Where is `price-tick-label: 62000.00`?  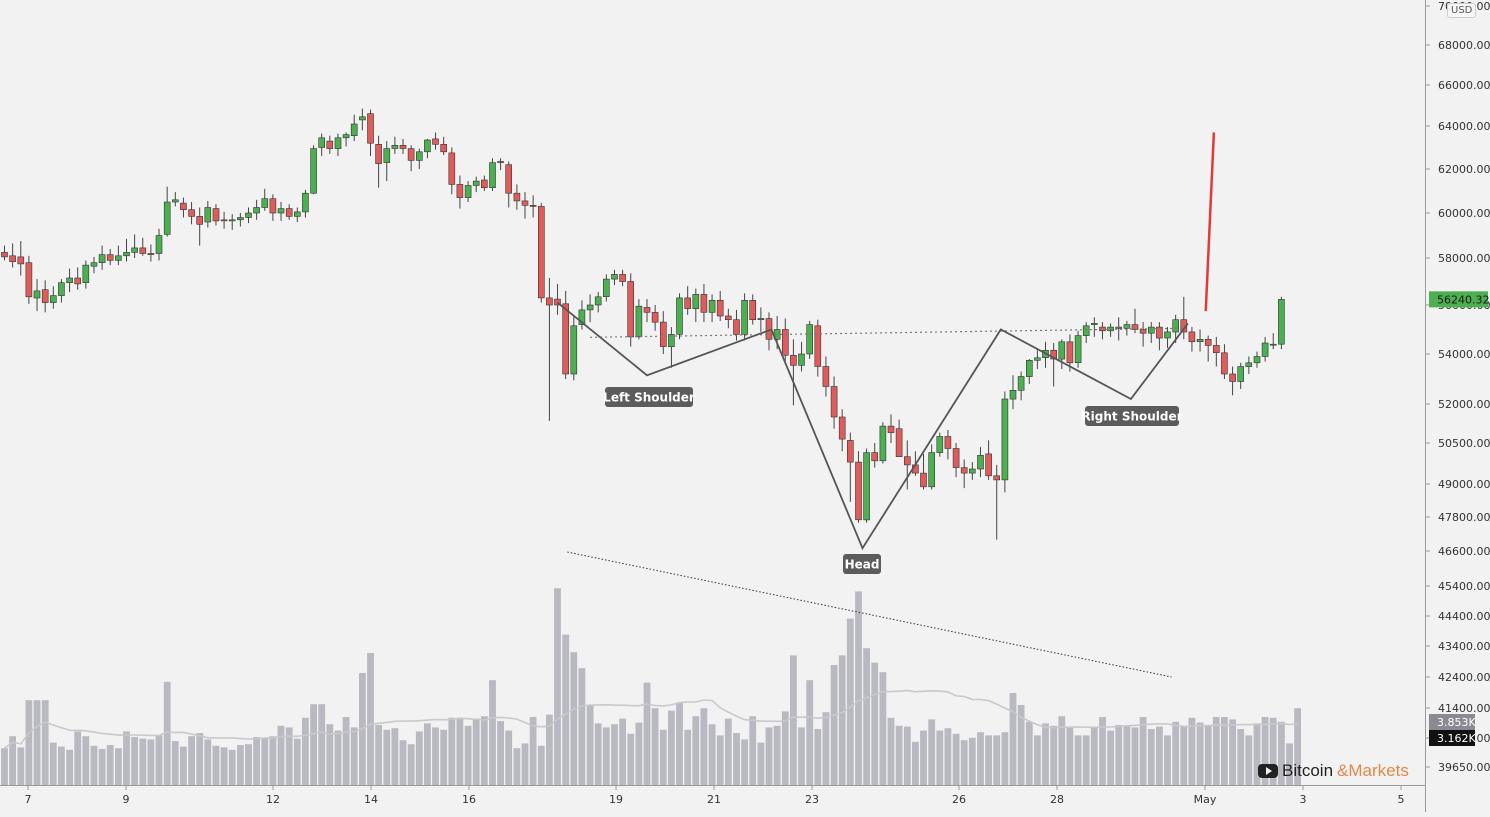
price-tick-label: 62000.00 is located at coordinates (1464, 169).